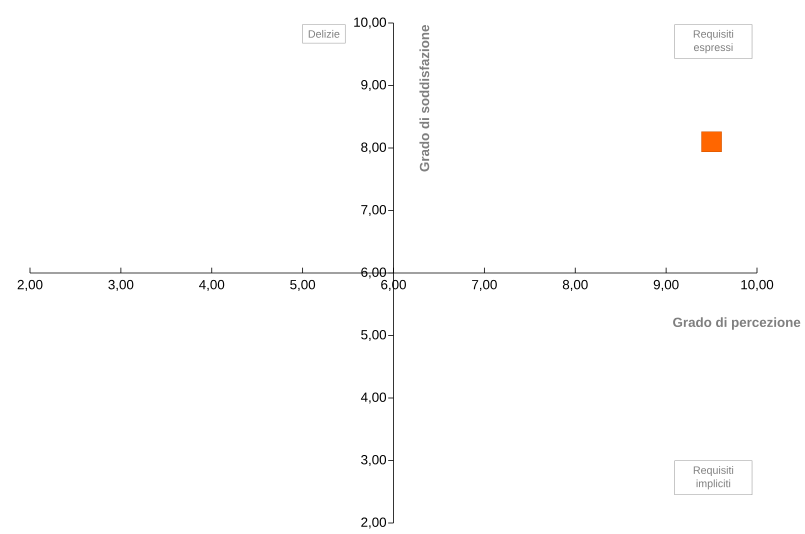 The image size is (805, 534). I want to click on y-tick-label: 9,00, so click(373, 86).